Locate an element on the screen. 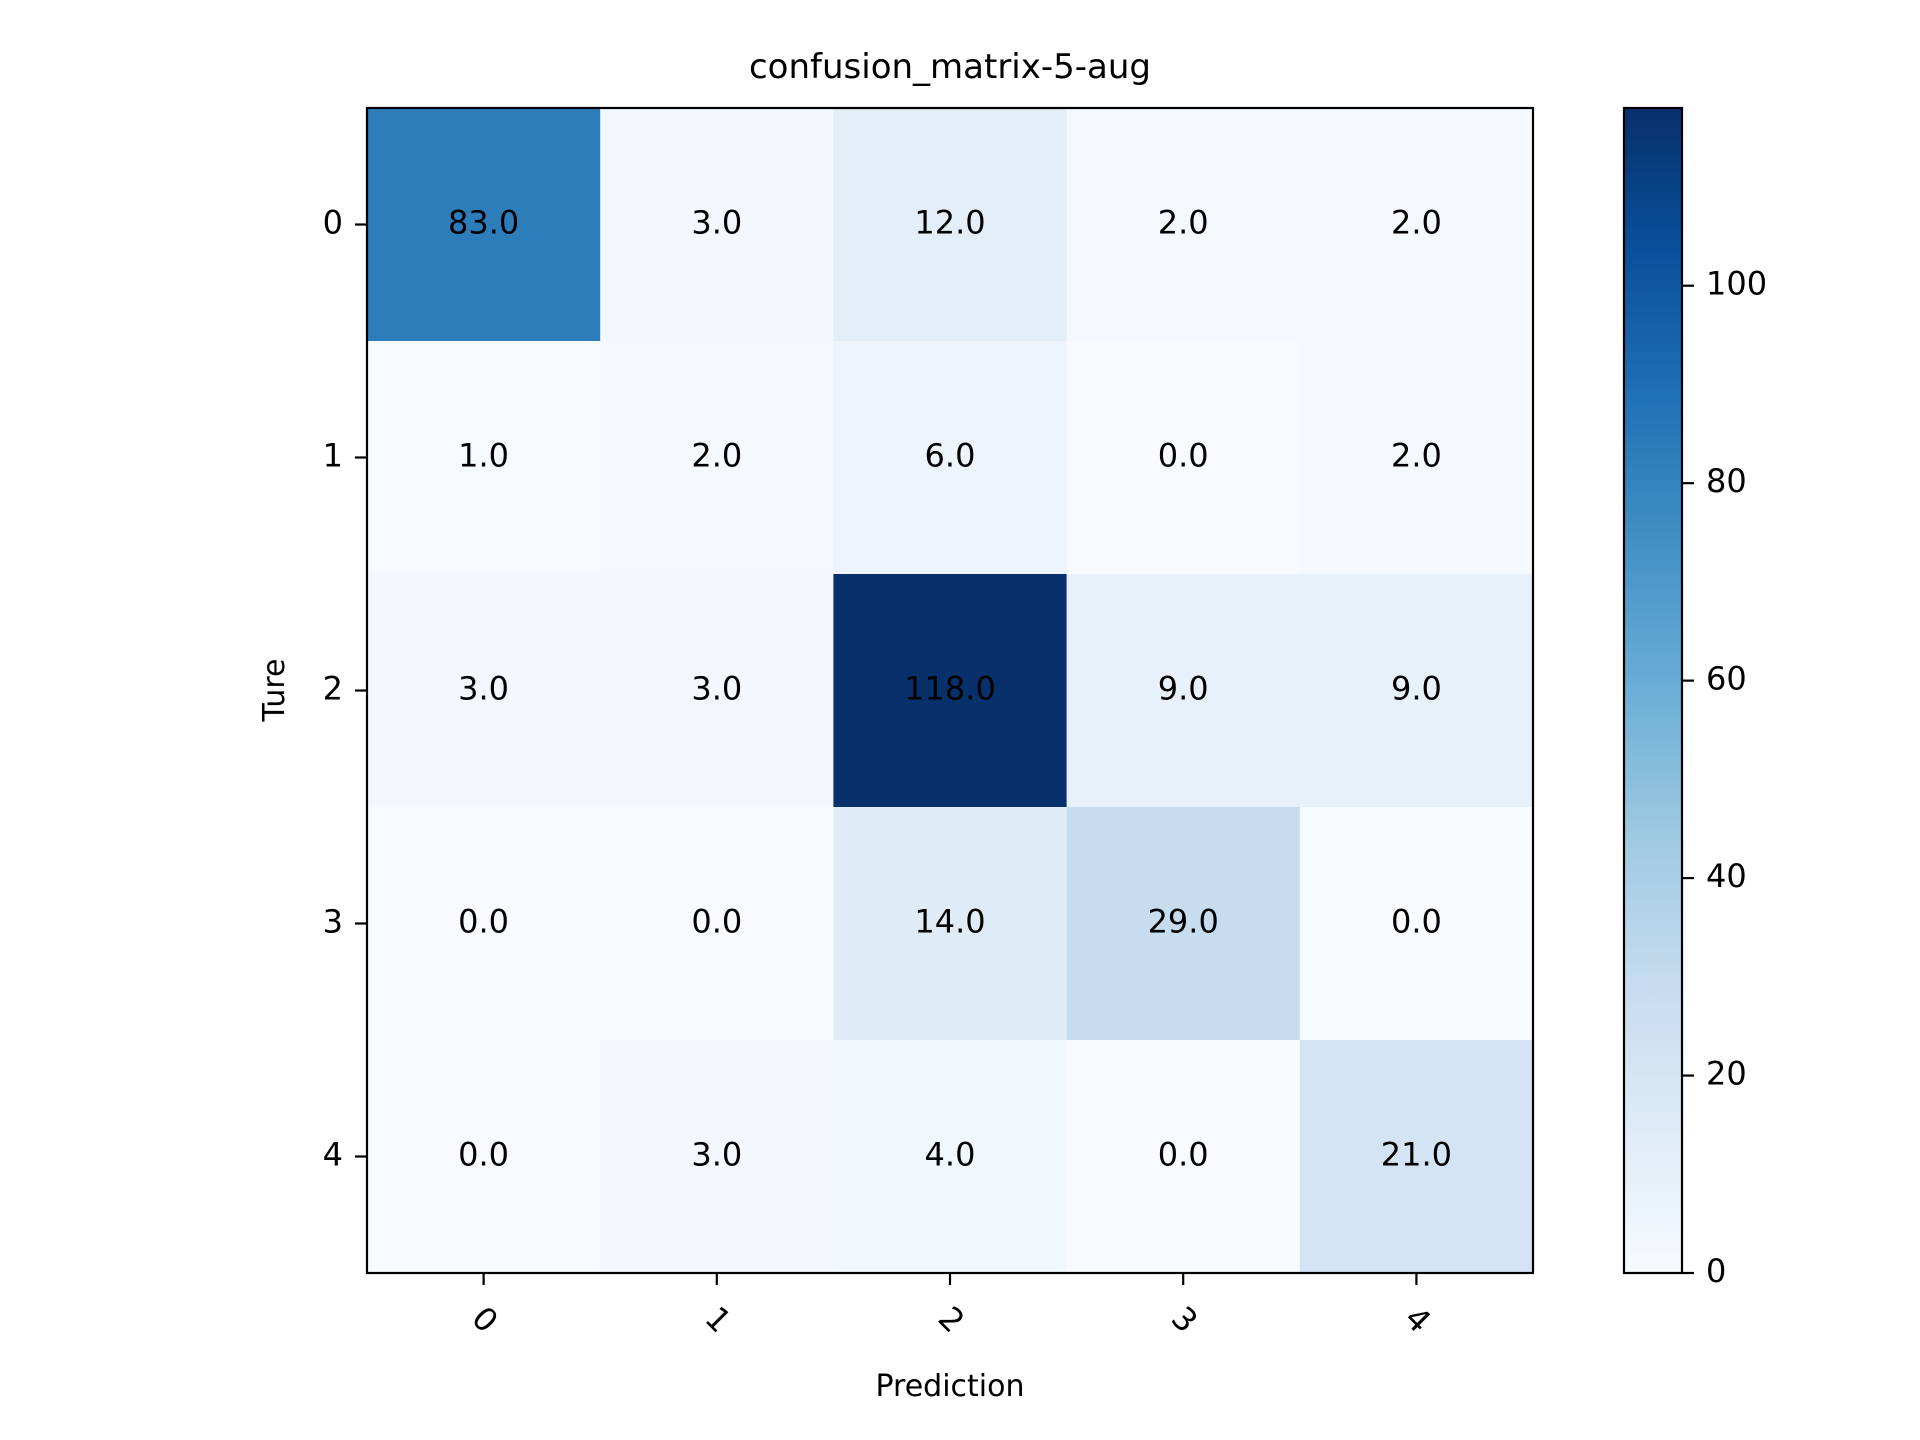  colorbar-tick-label-1: 20 is located at coordinates (1726, 1074).